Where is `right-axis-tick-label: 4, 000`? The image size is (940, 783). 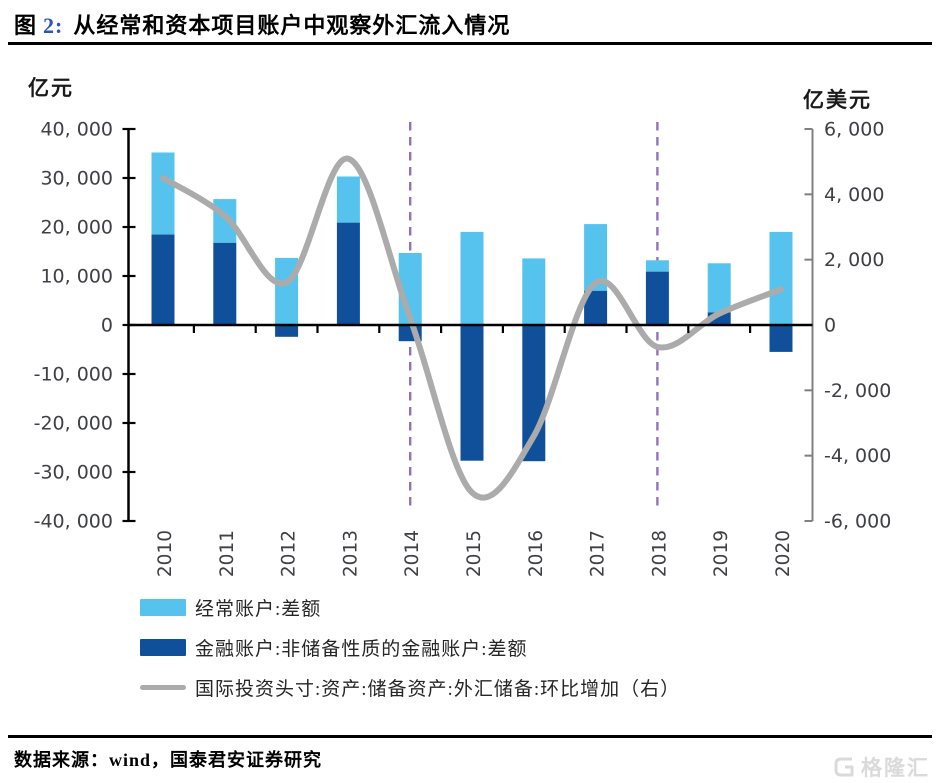 right-axis-tick-label: 4, 000 is located at coordinates (854, 195).